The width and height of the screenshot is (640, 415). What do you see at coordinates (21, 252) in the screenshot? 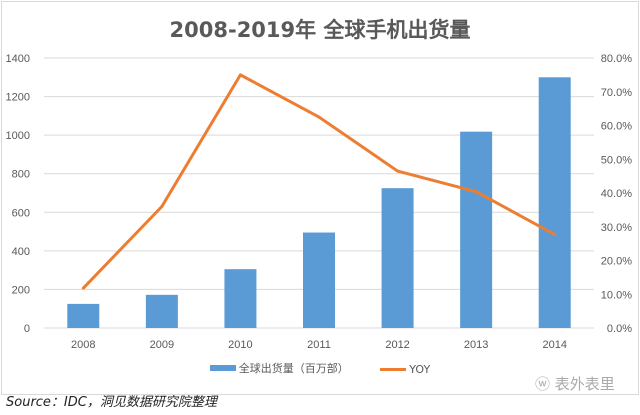
I see `y-left-tick-label: 400` at bounding box center [21, 252].